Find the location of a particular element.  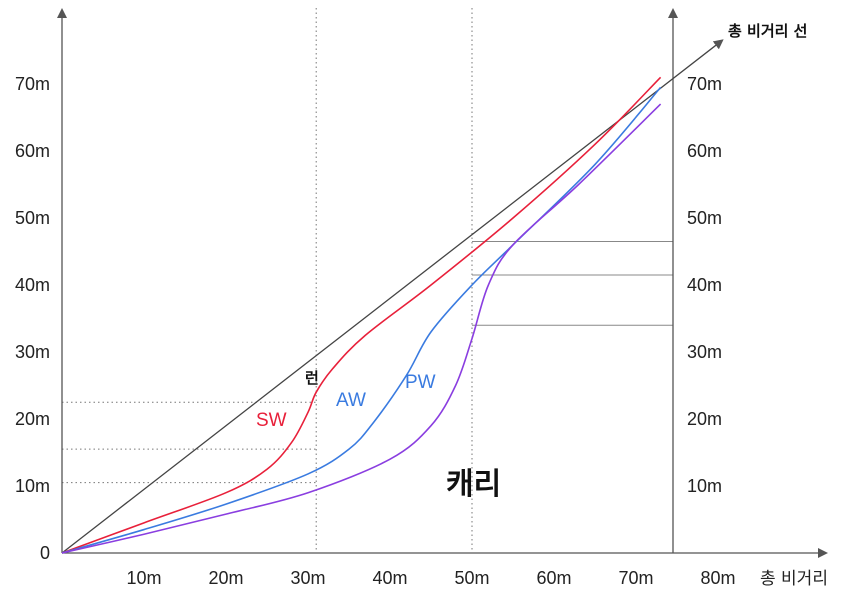

x-tick-label: 70m is located at coordinates (635, 578).